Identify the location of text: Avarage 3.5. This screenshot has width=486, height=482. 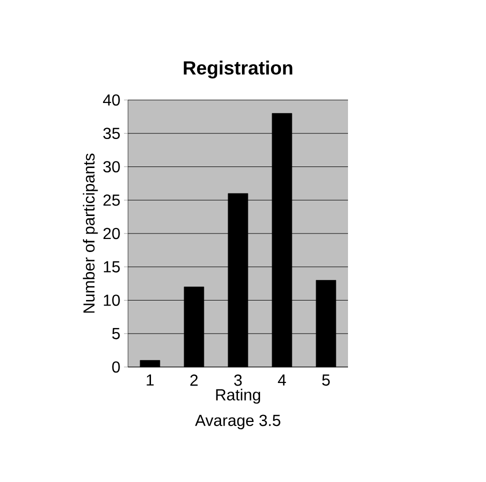
(237, 422).